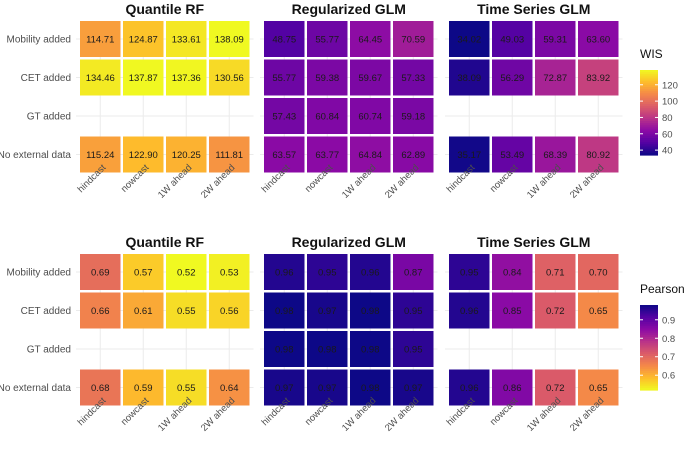 The image size is (685, 467). I want to click on cell-value-label: 56.29, so click(512, 78).